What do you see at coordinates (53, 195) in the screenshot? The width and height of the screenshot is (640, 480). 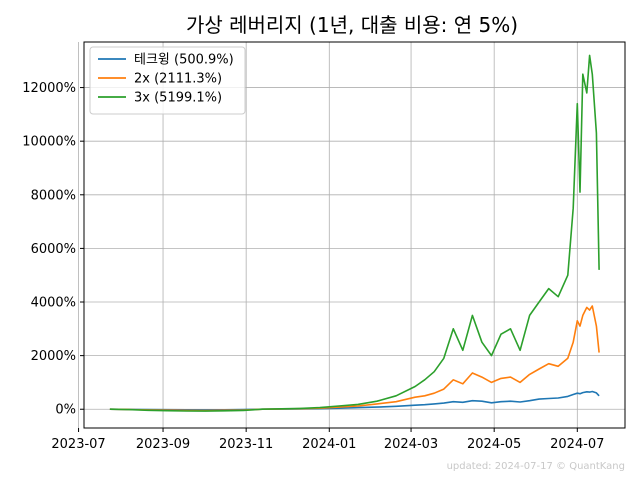 I see `y-tick-label: 8000%` at bounding box center [53, 195].